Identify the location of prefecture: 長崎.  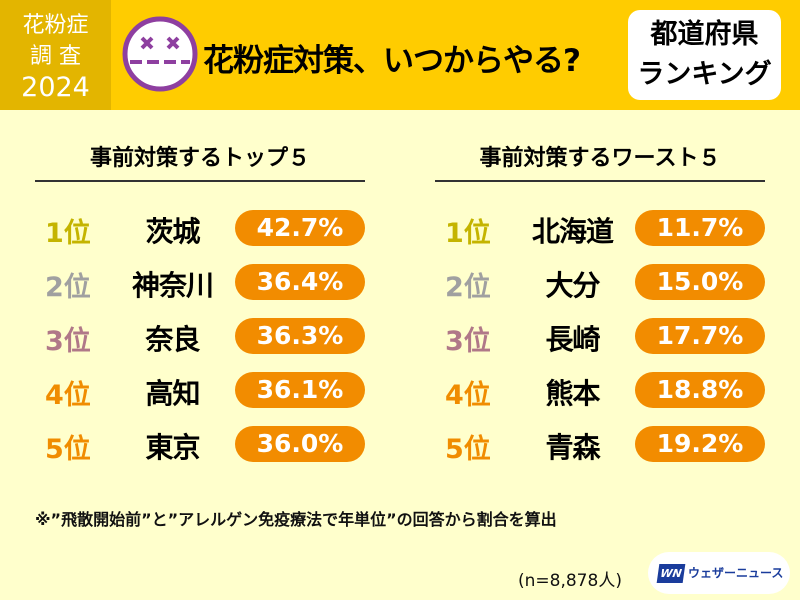
(572, 339).